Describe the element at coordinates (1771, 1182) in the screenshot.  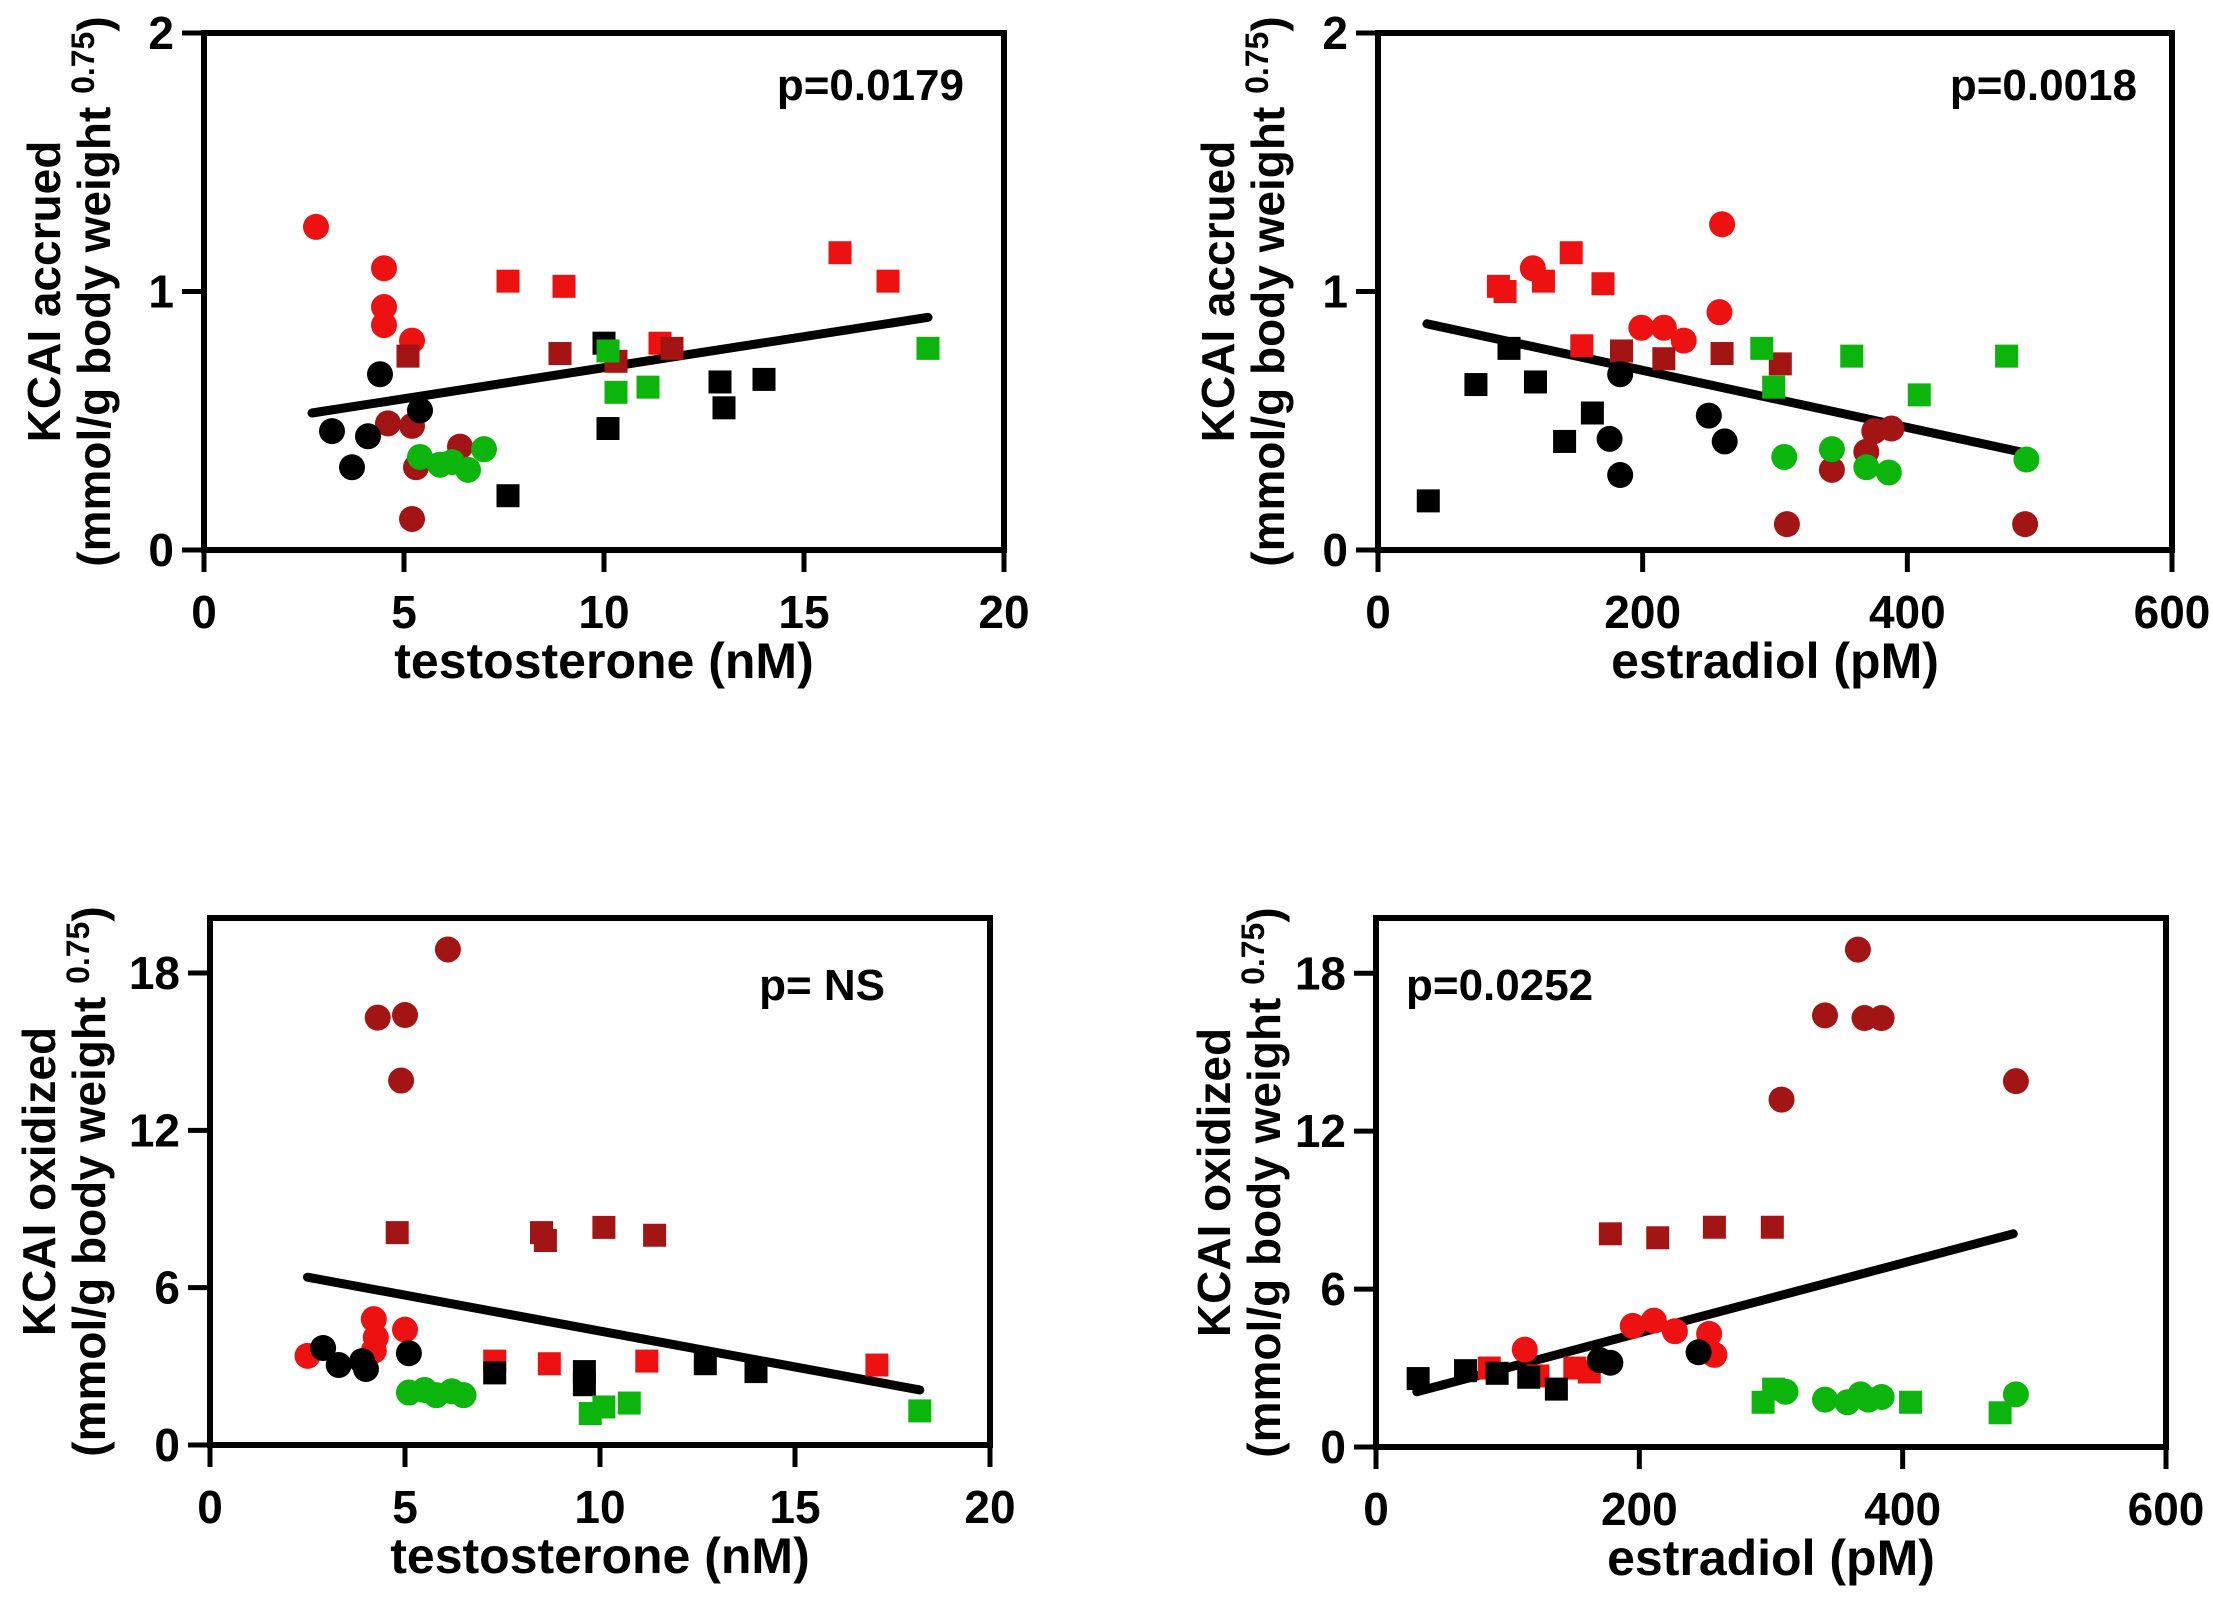
I see `plot-frame` at that location.